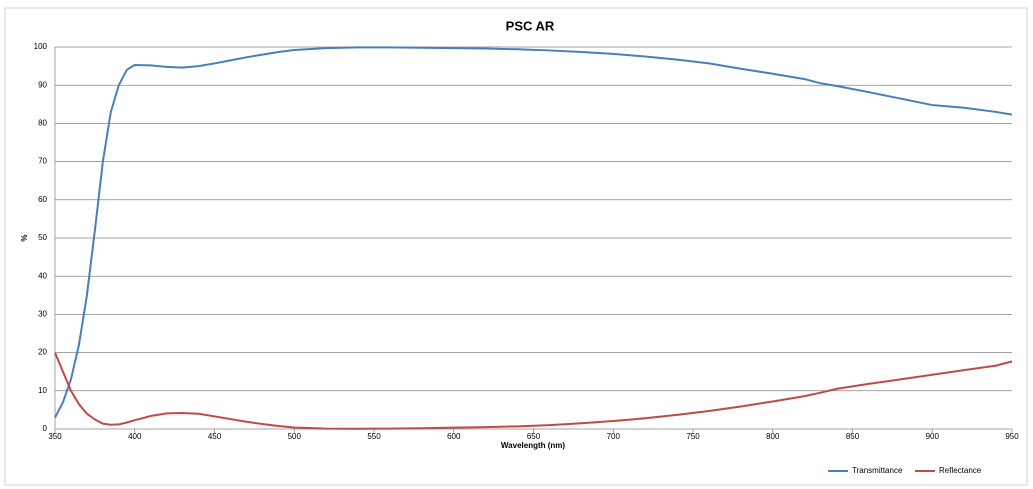  What do you see at coordinates (42, 314) in the screenshot?
I see `y-tick-label: 30` at bounding box center [42, 314].